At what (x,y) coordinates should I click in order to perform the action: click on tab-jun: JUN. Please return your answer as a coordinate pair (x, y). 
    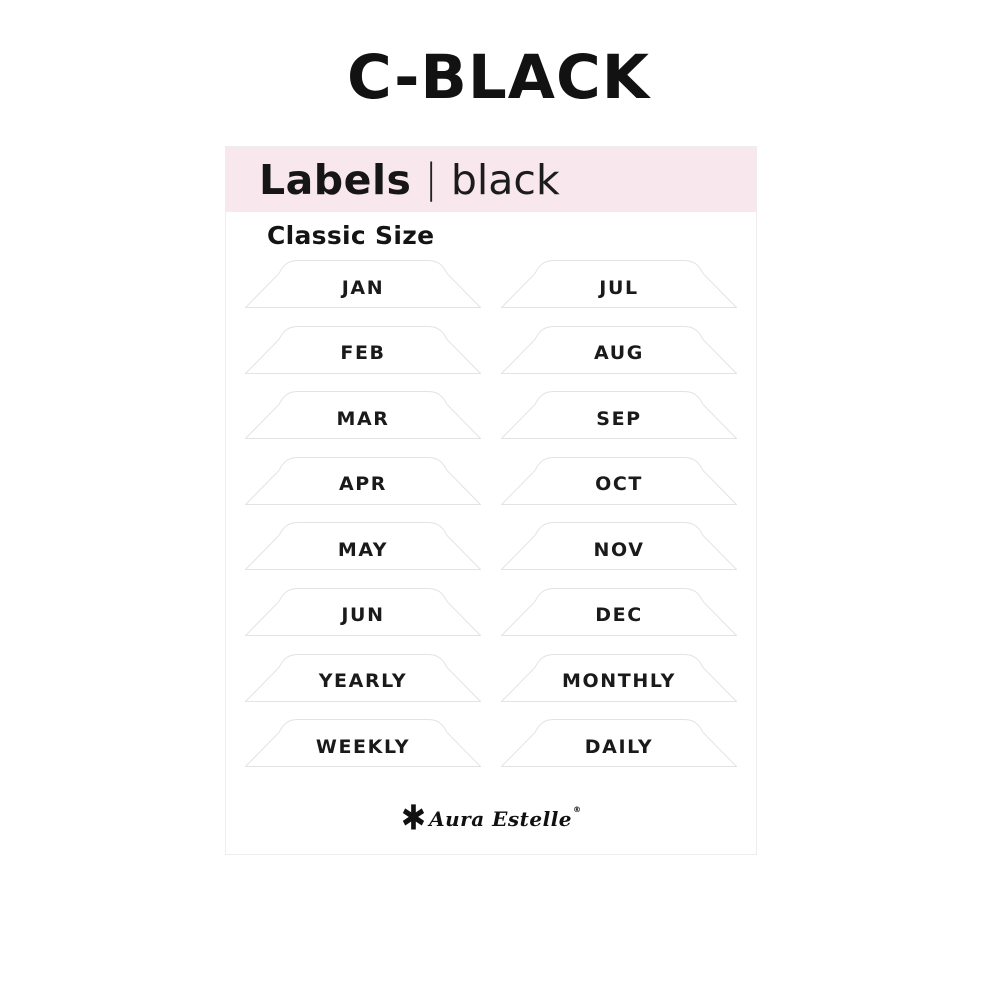
    Looking at the image, I should click on (363, 611).